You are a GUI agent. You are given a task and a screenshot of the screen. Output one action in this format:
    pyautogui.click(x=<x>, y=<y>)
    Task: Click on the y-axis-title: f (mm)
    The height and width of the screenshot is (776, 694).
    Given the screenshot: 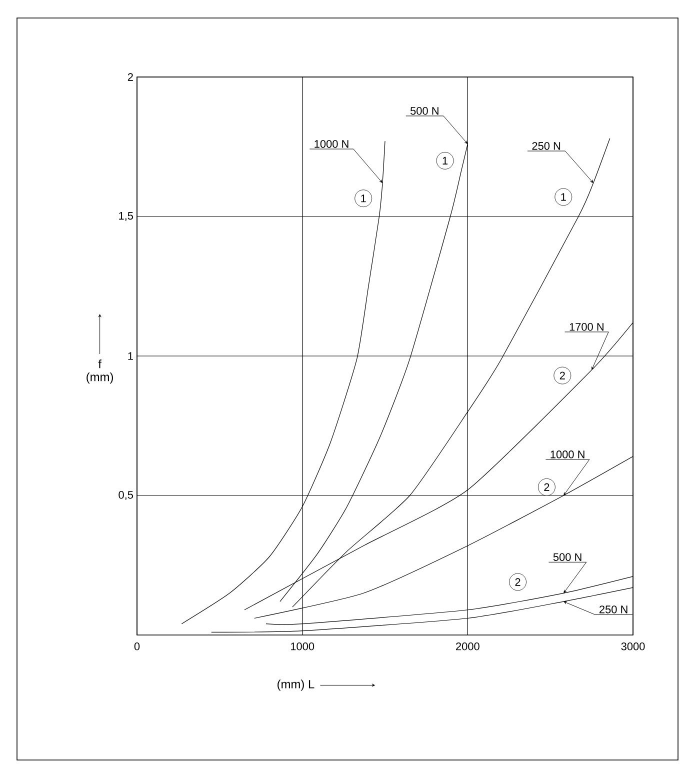 What is the action you would take?
    pyautogui.click(x=99, y=372)
    